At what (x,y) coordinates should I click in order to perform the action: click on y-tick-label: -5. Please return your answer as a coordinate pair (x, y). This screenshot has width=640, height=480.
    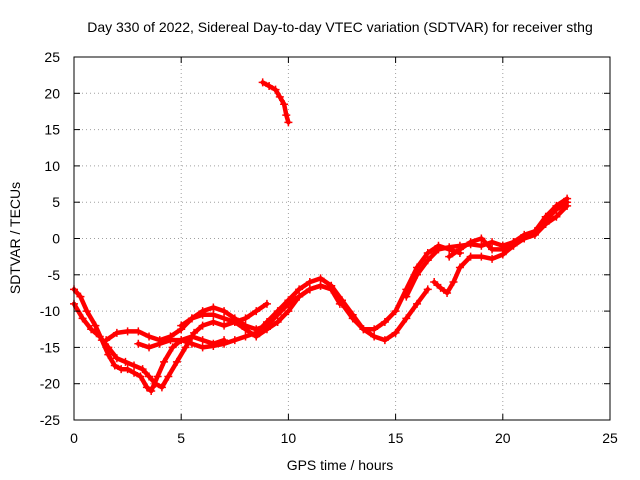
    Looking at the image, I should click on (54, 275).